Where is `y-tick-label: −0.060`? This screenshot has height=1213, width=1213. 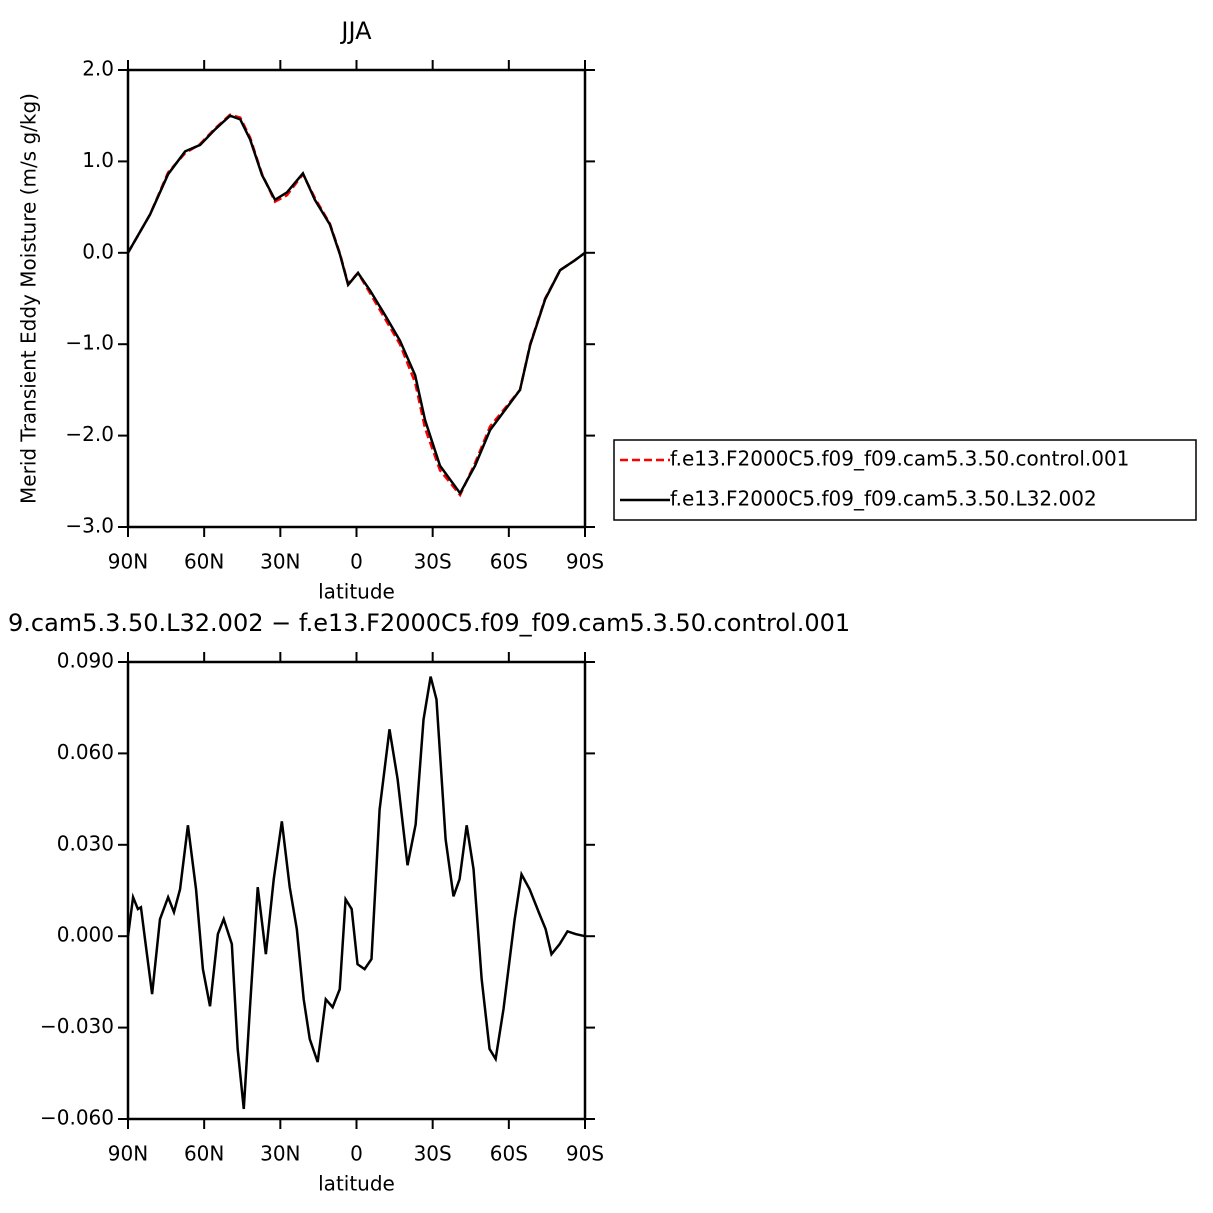
y-tick-label: −0.060 is located at coordinates (77, 1118).